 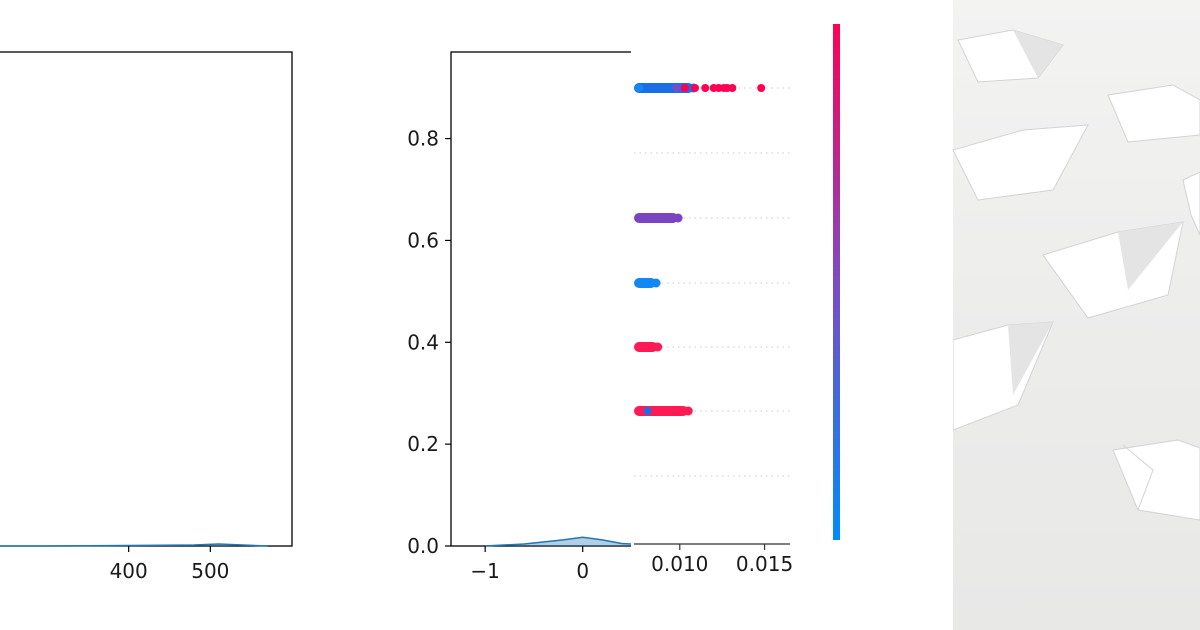 I want to click on panel-middle-ytick-label: 0.2, so click(x=423, y=444).